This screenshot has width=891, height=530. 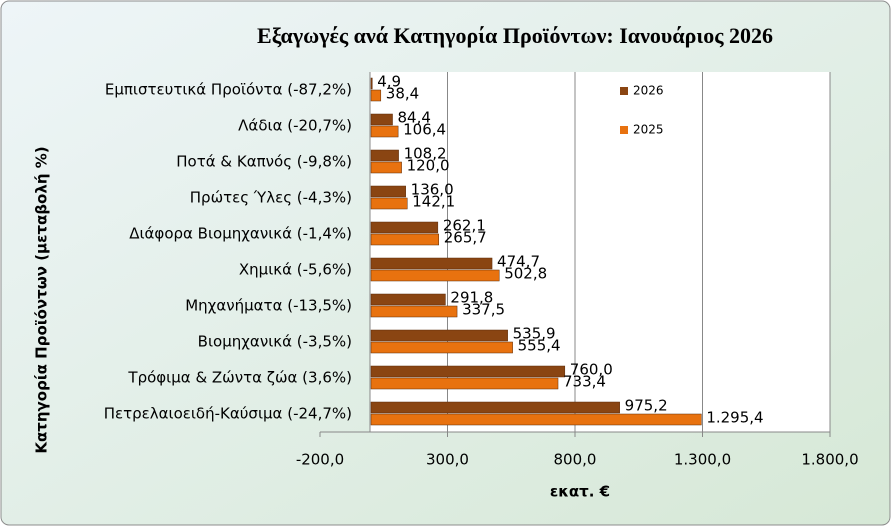 I want to click on y-tick-label: Χημικά (-5,6%), so click(x=295, y=270).